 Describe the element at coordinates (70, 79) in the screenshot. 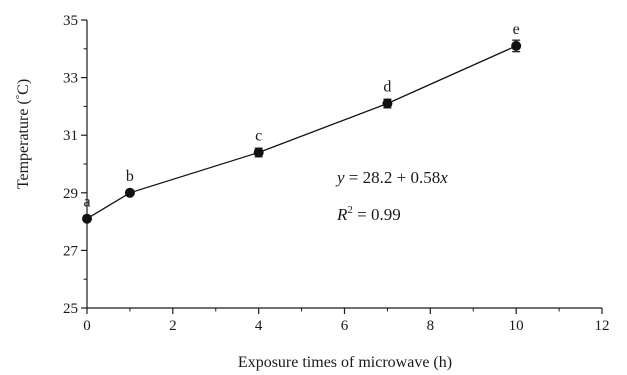

I see `y-tick-label: 33` at that location.